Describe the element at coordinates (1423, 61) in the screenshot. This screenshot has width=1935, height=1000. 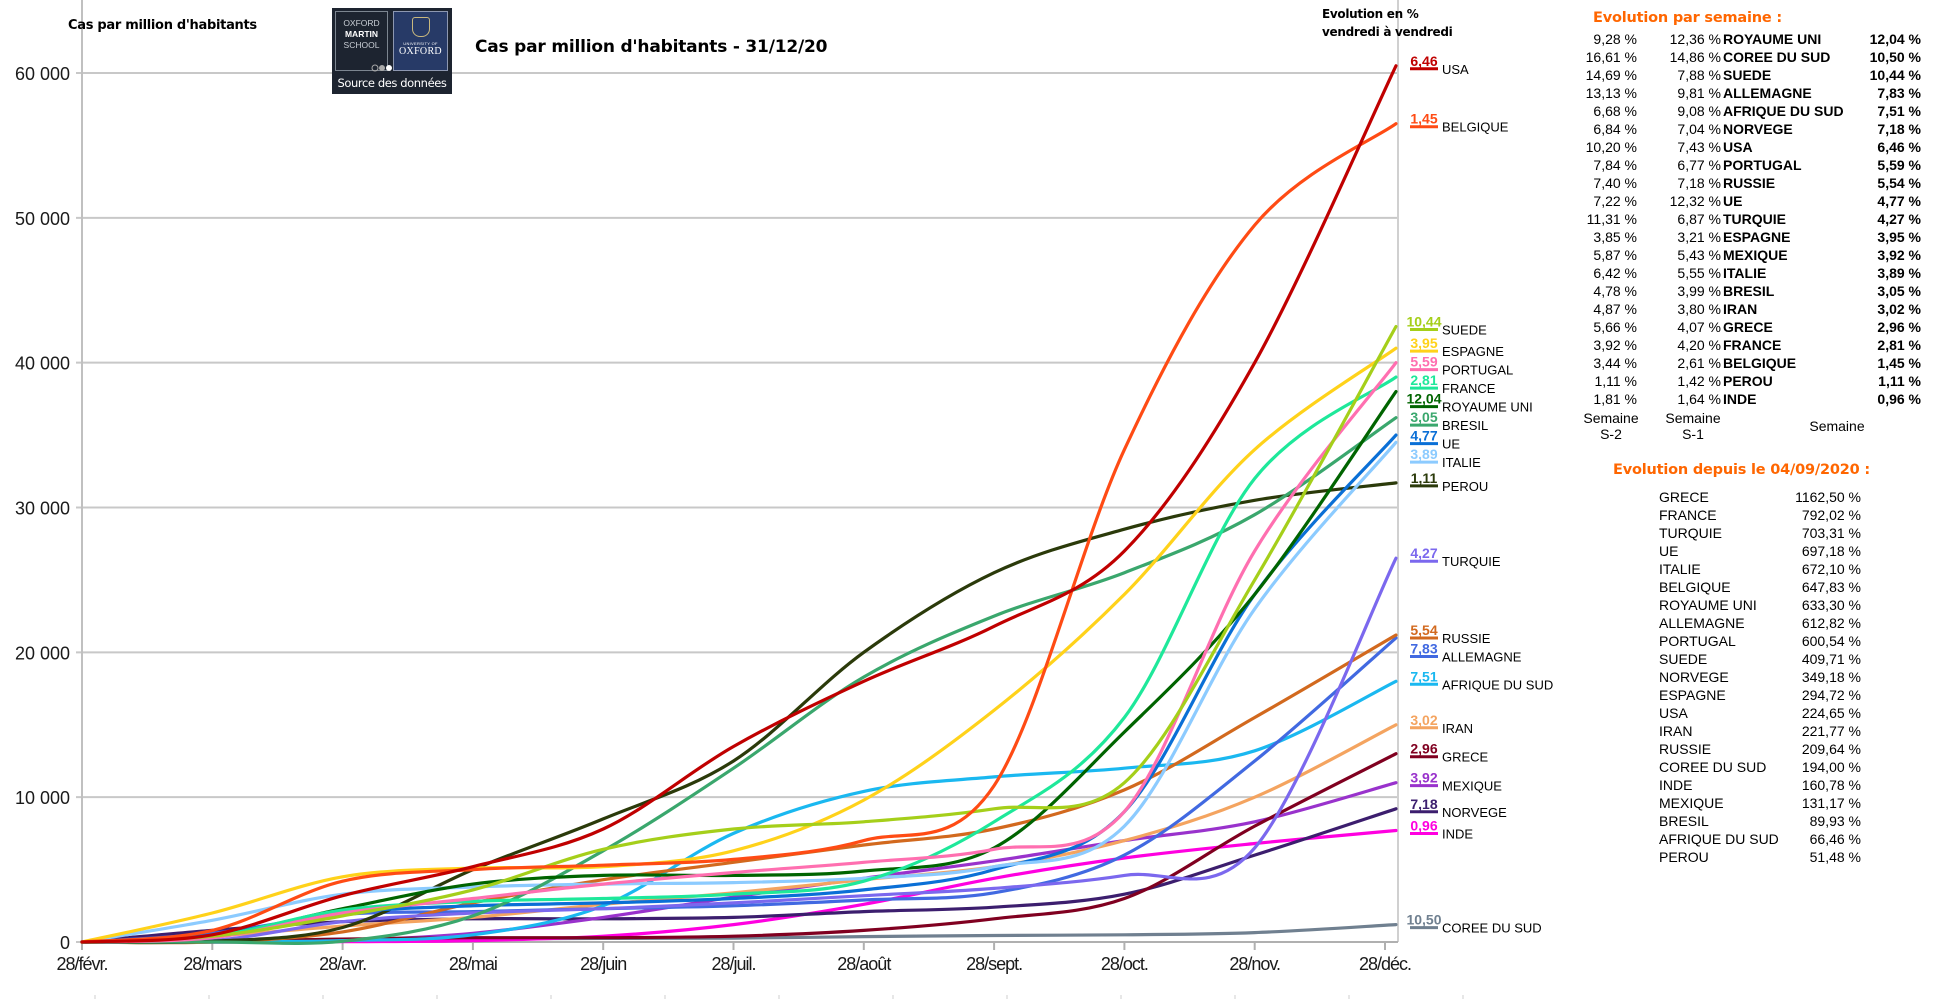
I see `end-label-value: 6,46` at that location.